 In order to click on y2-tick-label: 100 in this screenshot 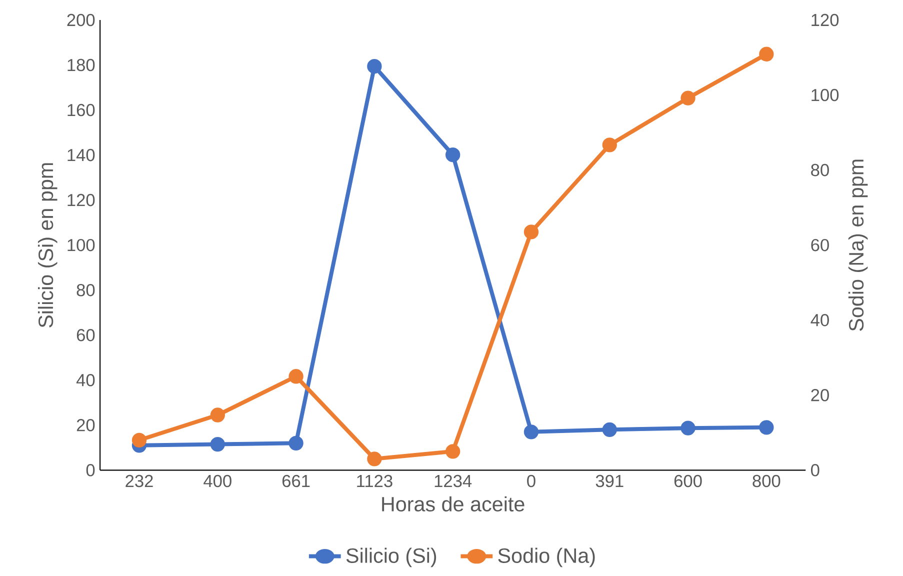, I will do `click(825, 95)`.